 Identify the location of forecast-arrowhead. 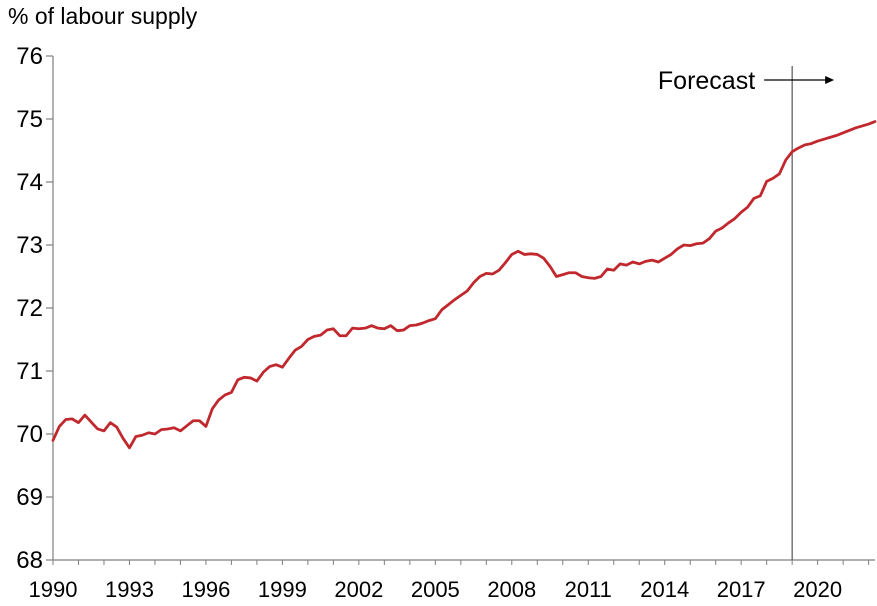
(830, 80).